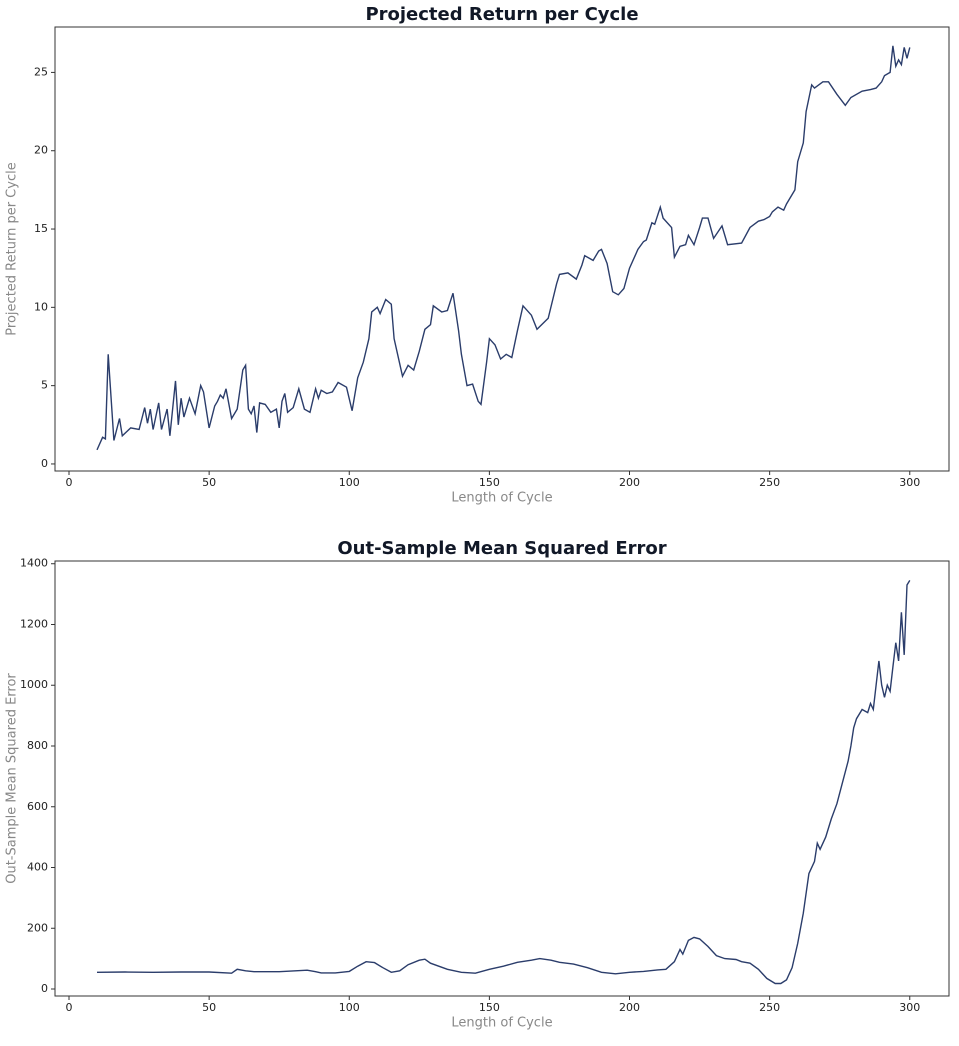 The height and width of the screenshot is (1046, 959). Describe the element at coordinates (34, 684) in the screenshot. I see `y-tick-label: 1000` at that location.